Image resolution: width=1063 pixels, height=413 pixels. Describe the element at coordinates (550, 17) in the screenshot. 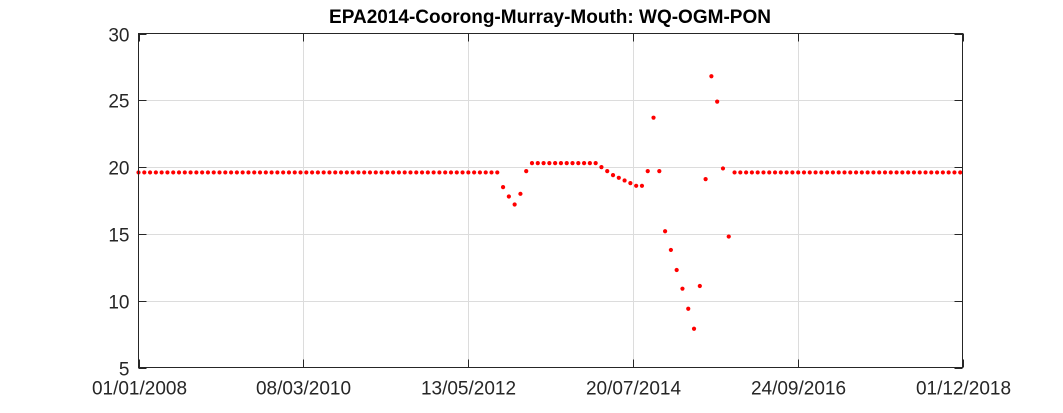

I see `chart-title: EPA2014-Coorong-Murray-Mouth: WQ-OGM-PON` at that location.